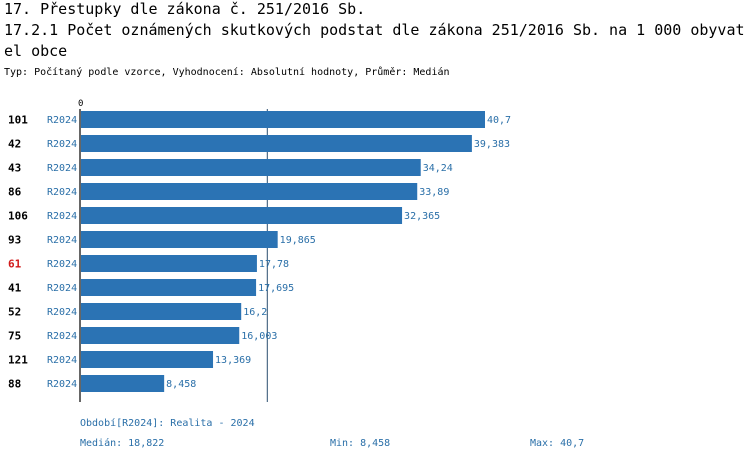 The image size is (750, 462). What do you see at coordinates (185, 9) in the screenshot?
I see `chart-title: 17. Přestupky dle zákona č. 251/2016 Sb.` at bounding box center [185, 9].